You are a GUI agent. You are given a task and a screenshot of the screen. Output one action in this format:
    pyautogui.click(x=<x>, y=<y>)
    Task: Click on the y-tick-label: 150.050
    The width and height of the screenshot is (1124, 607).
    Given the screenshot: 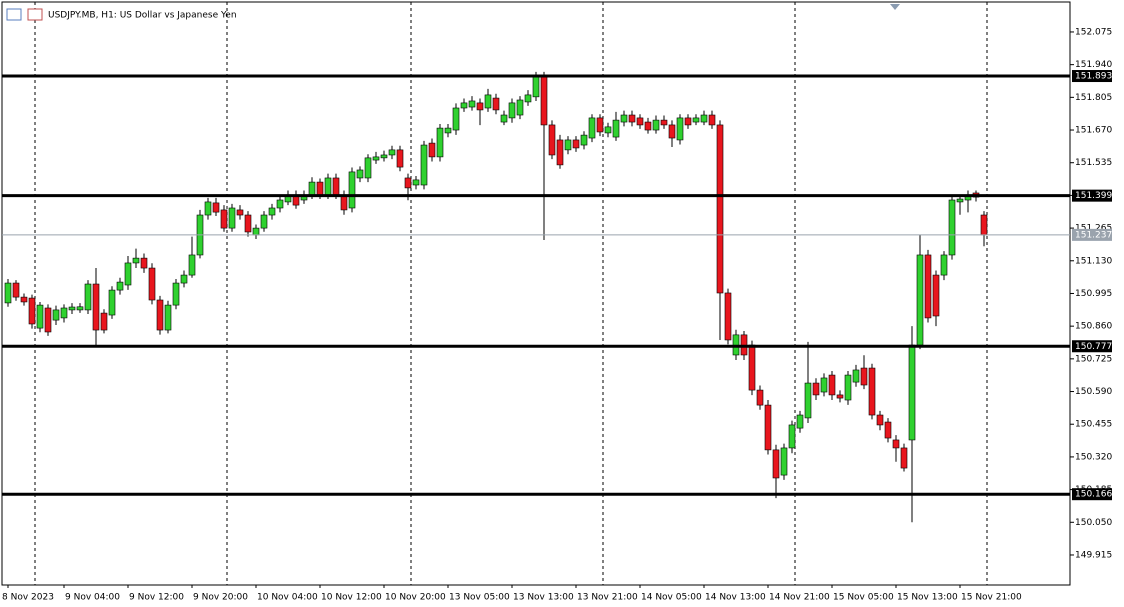 What is the action you would take?
    pyautogui.click(x=1093, y=523)
    